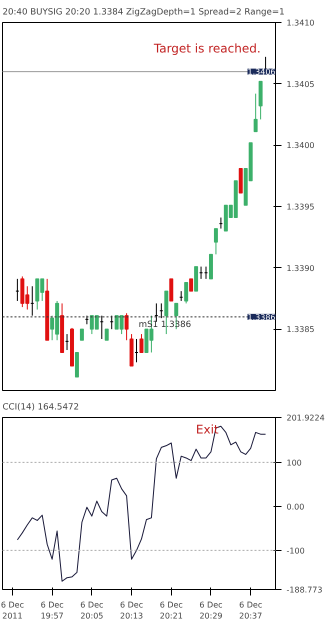  I want to click on ref-line-label: 1.3406, so click(262, 72).